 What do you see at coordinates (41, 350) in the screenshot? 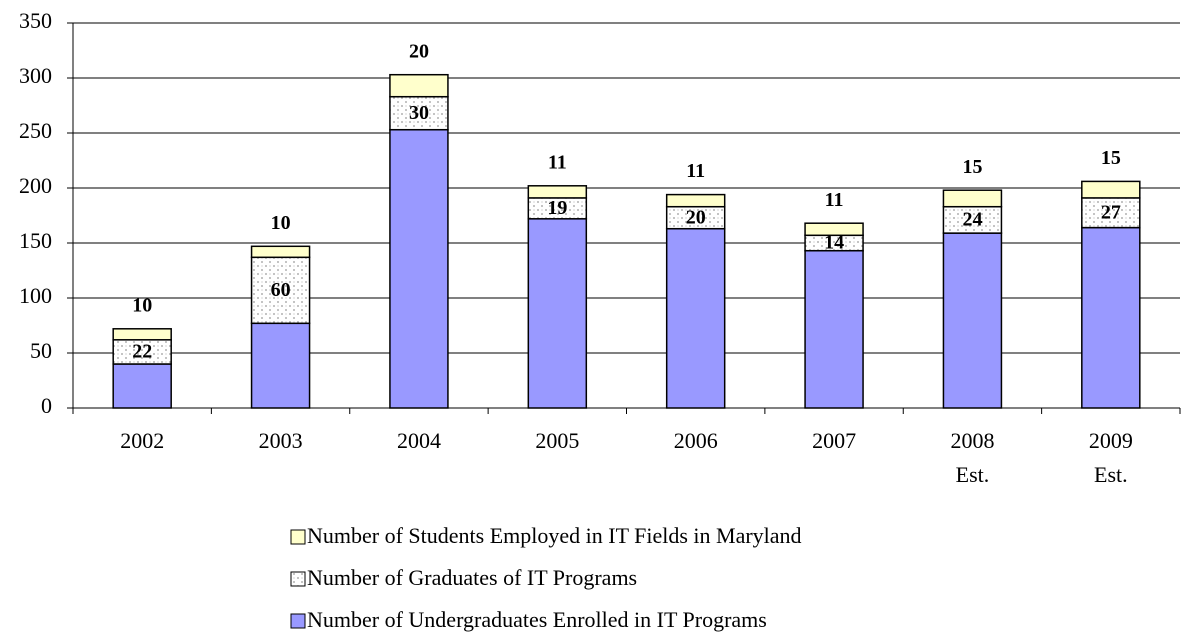
I see `y-tick-label: 50` at bounding box center [41, 350].